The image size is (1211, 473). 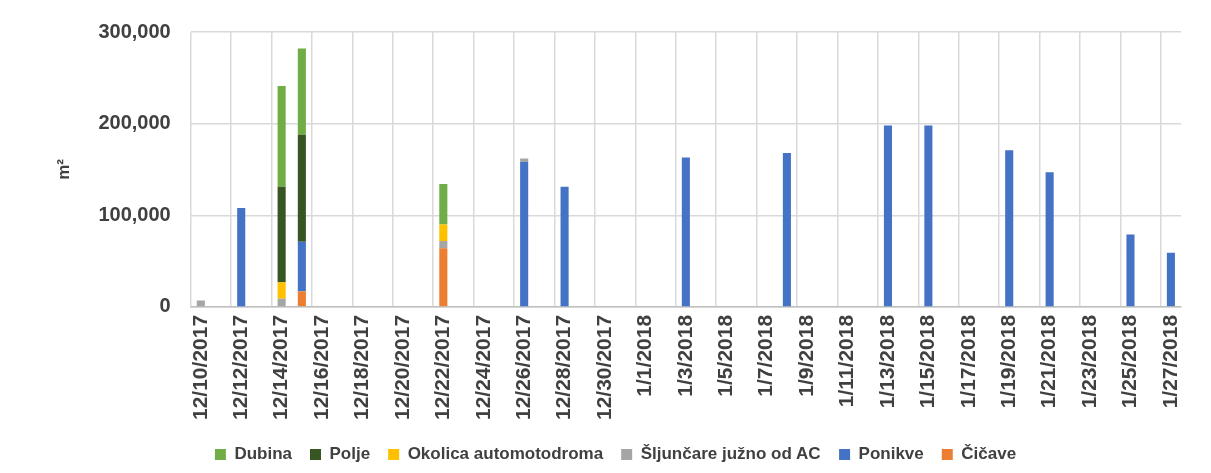 What do you see at coordinates (361, 367) in the screenshot?
I see `x-tick-label: 12/18/2017` at bounding box center [361, 367].